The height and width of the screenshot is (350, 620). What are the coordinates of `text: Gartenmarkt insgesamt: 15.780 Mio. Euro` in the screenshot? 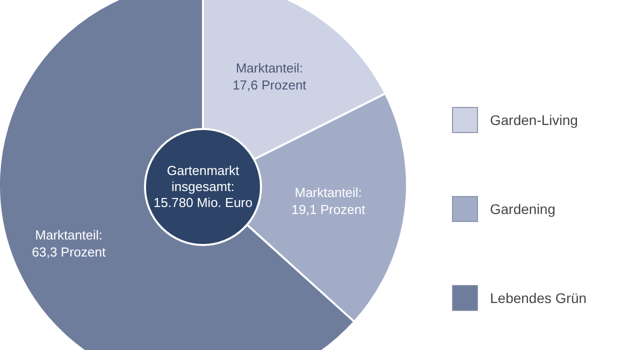 It's located at (203, 187).